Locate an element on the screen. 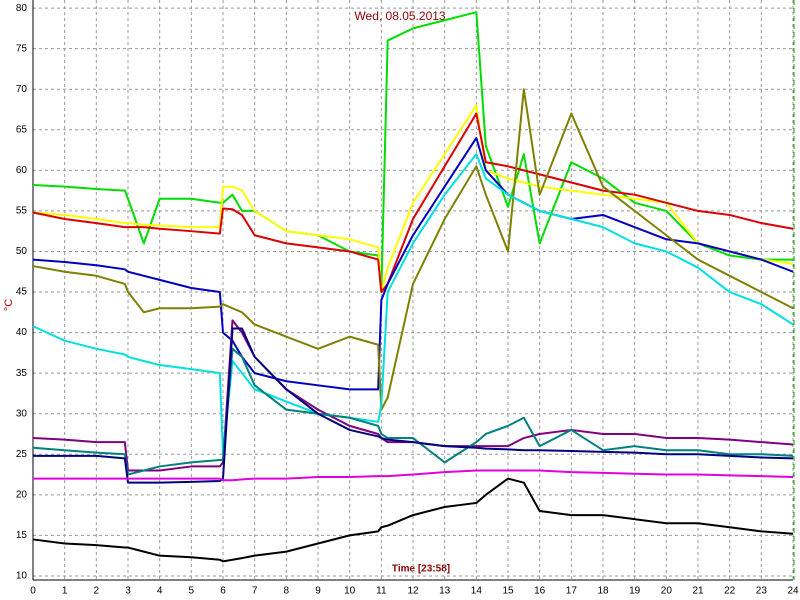 Image resolution: width=800 pixels, height=600 pixels. y-tick-label: 75 is located at coordinates (22, 48).